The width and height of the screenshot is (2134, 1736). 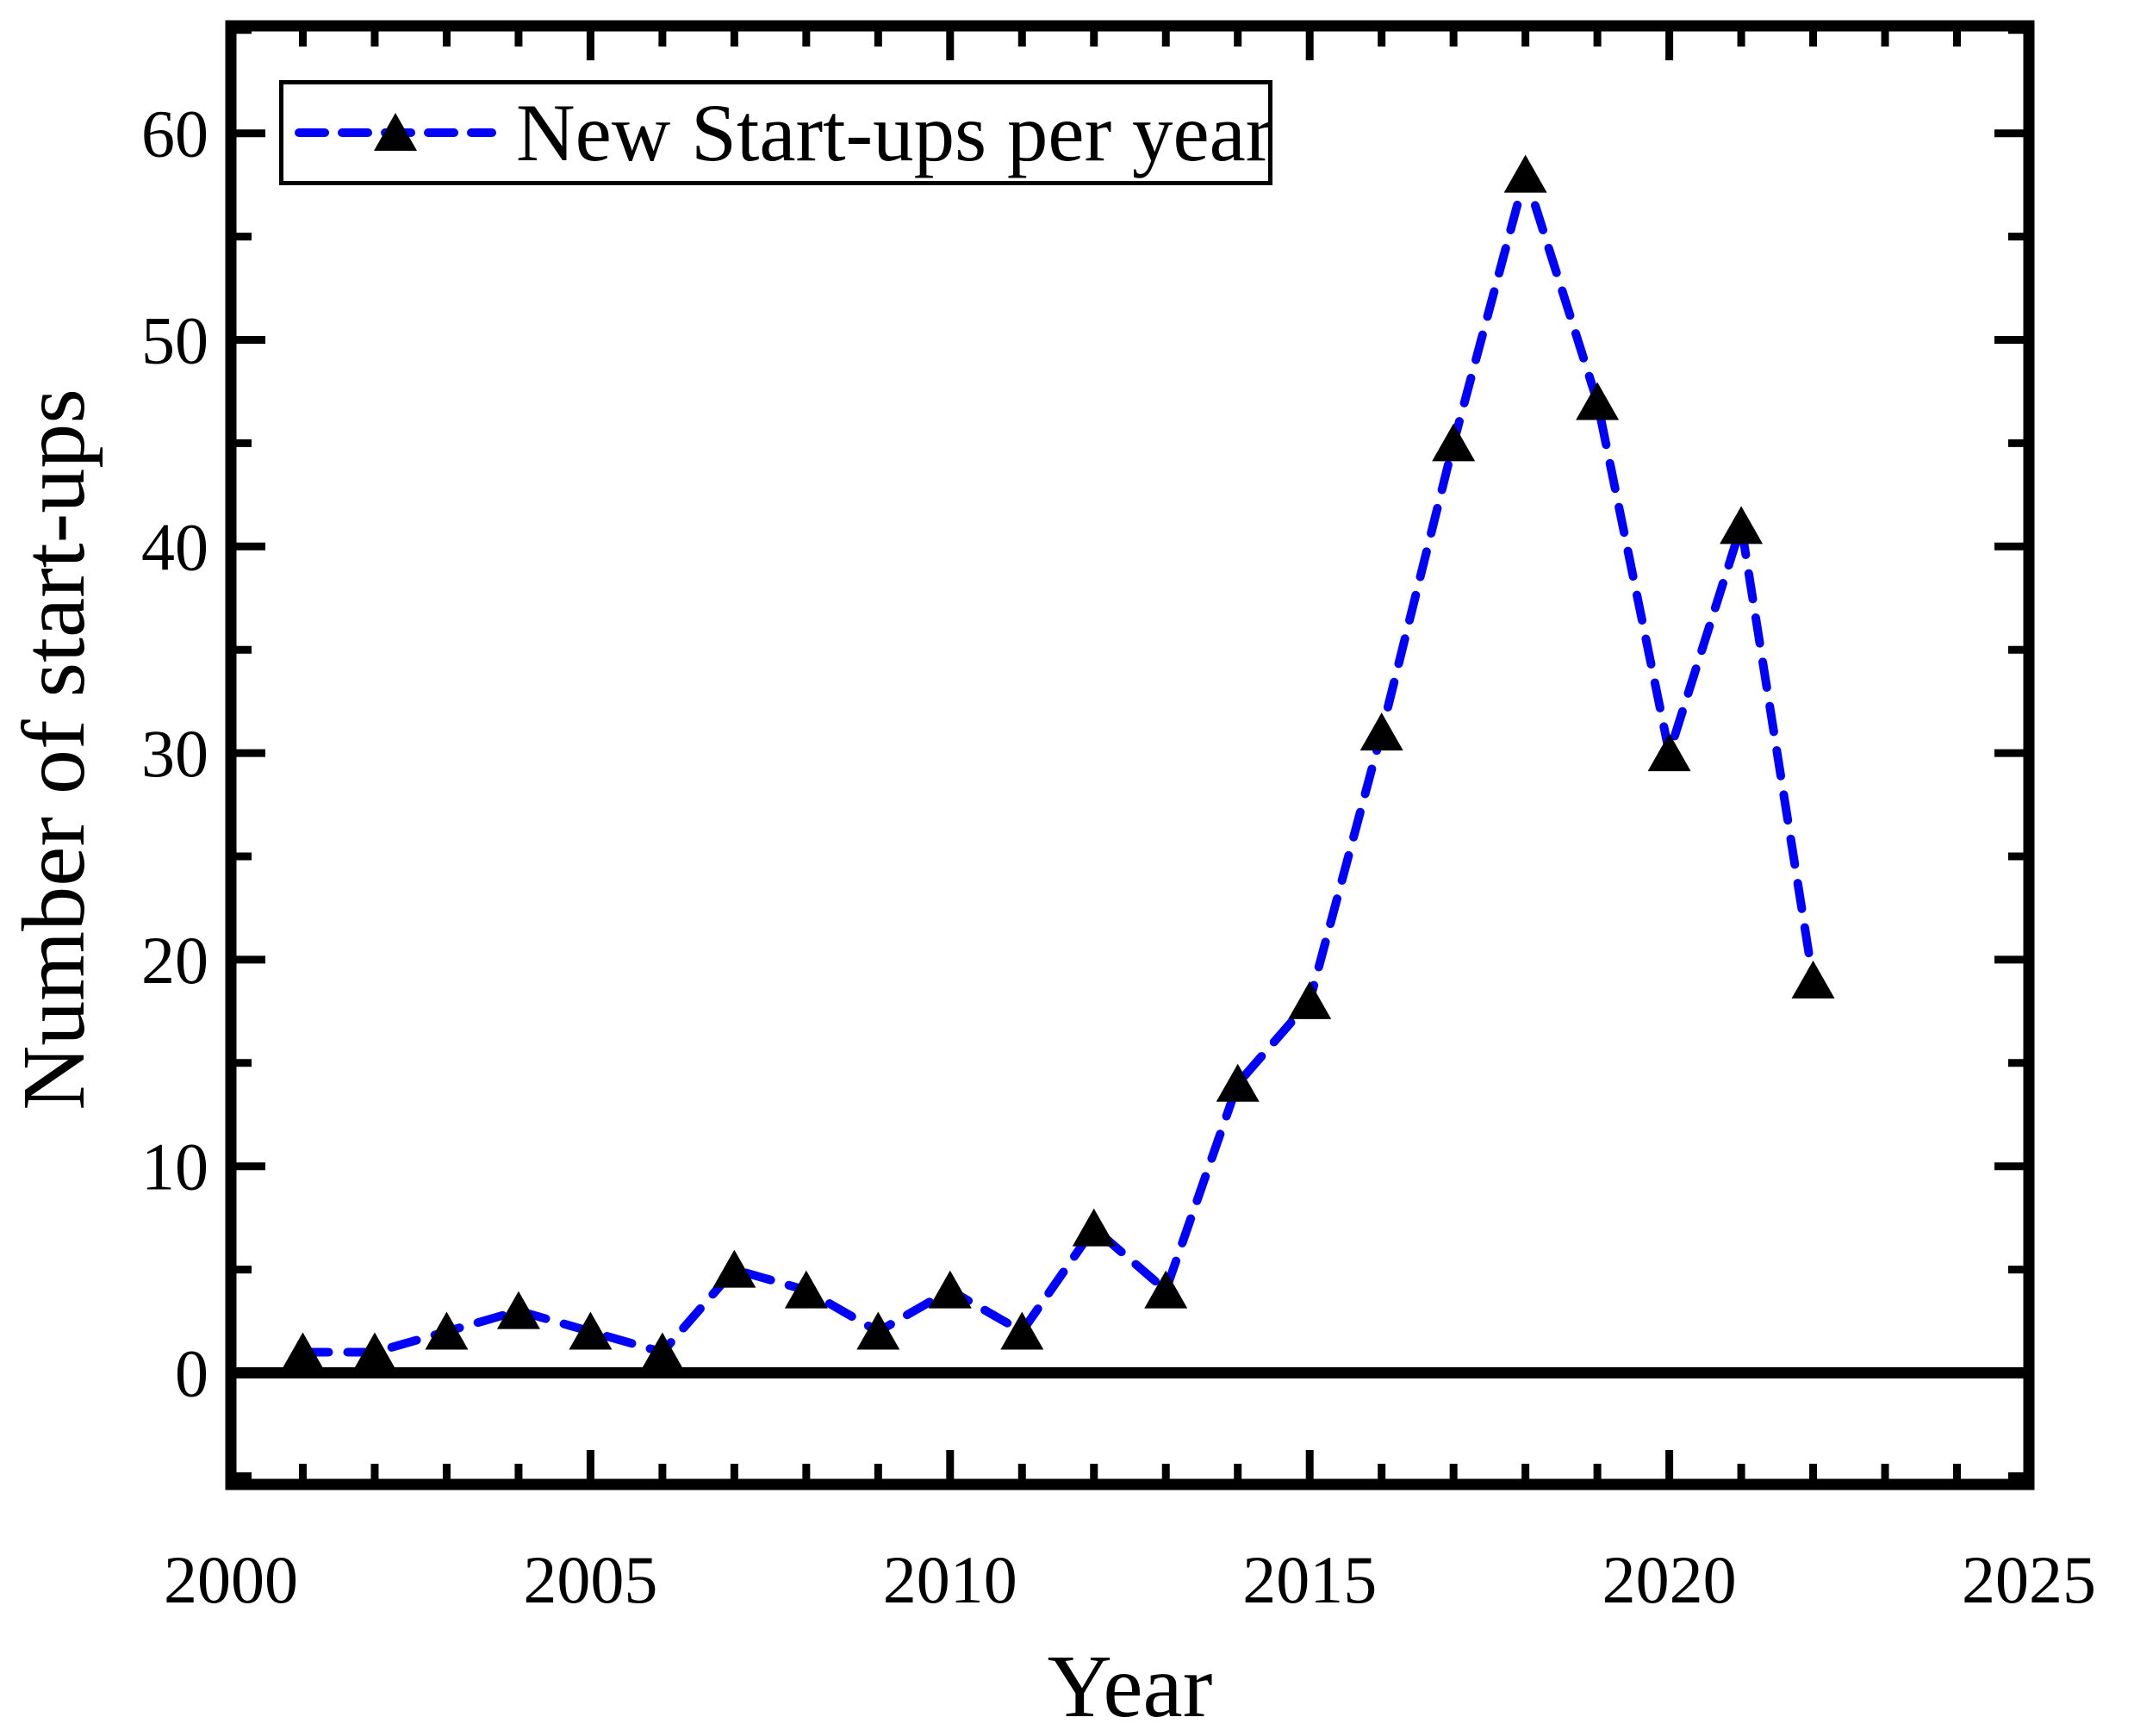 What do you see at coordinates (191, 1374) in the screenshot?
I see `y-tick-label: 0` at bounding box center [191, 1374].